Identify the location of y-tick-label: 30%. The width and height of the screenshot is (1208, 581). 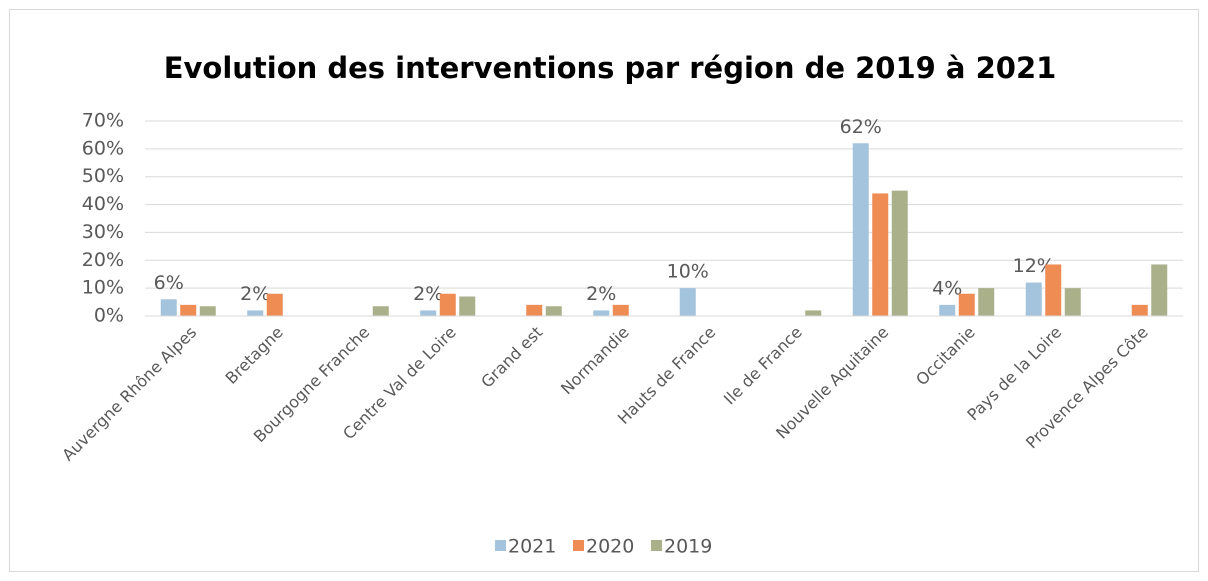
(103, 232).